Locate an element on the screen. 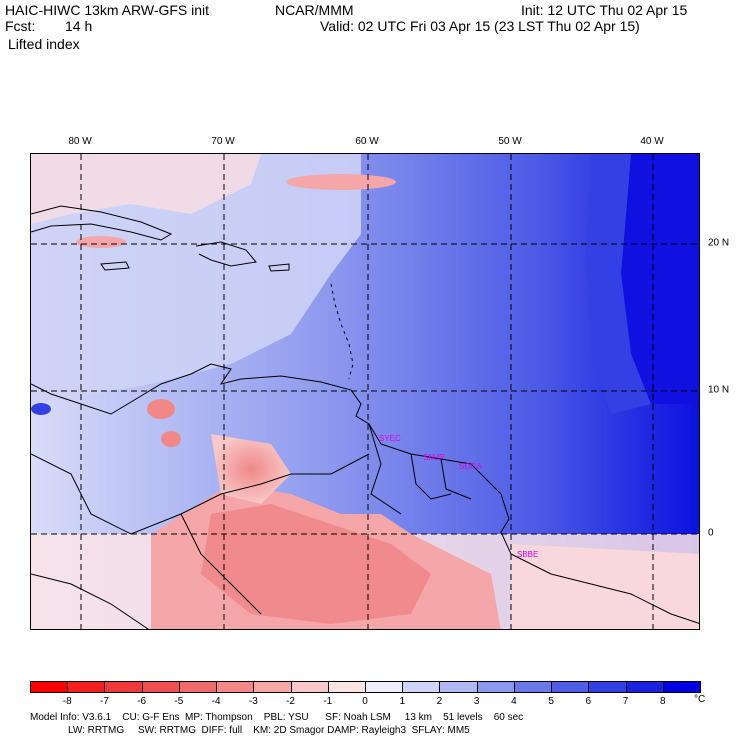  colorbar-label: -7 is located at coordinates (104, 701).